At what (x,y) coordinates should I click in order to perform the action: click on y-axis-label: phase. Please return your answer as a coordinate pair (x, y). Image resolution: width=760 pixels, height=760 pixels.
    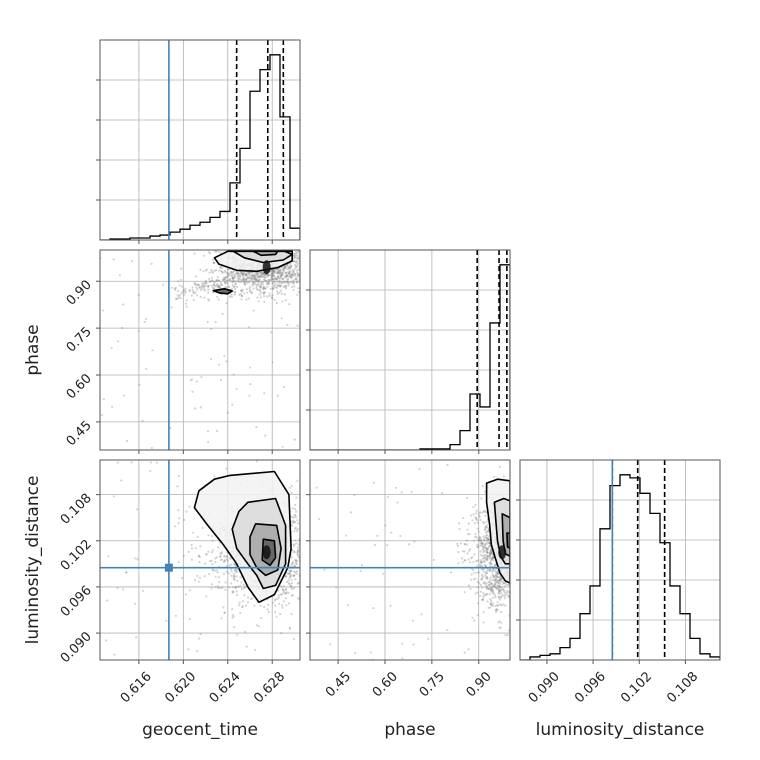
    Looking at the image, I should click on (33, 349).